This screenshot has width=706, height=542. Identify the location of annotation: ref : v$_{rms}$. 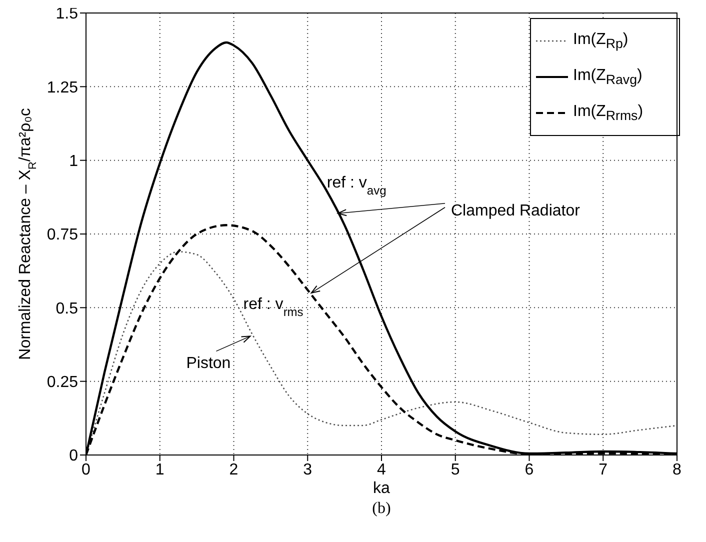
(273, 307).